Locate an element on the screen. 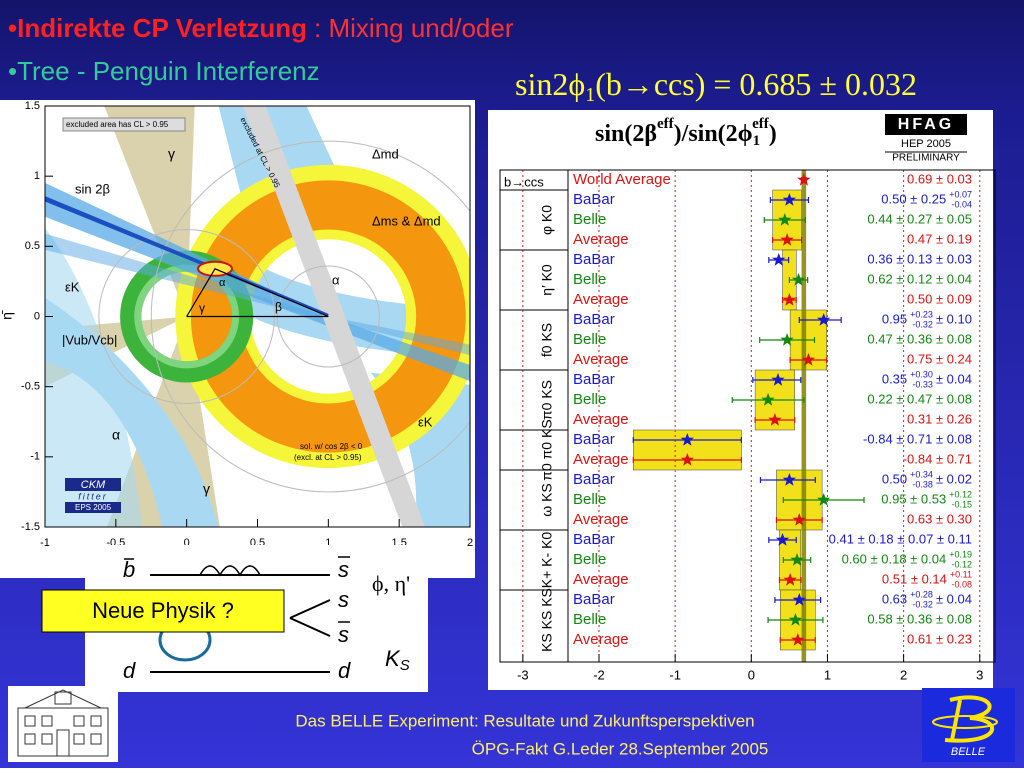 The width and height of the screenshot is (1024, 773). value-label: -0.84 ± 0.71 ± 0.08 is located at coordinates (917, 438).